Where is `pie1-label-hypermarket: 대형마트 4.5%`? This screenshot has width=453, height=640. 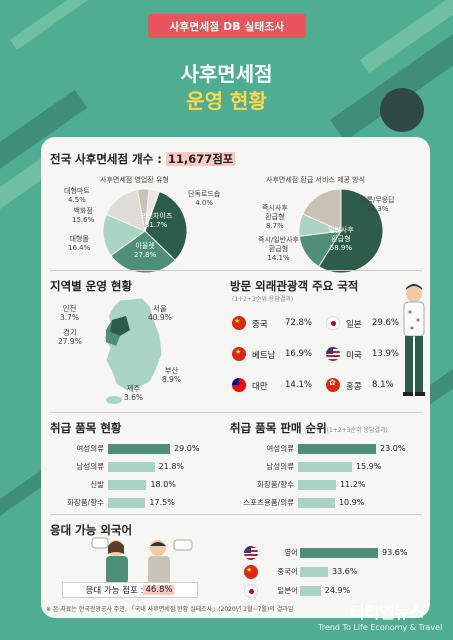
pie1-label-hypermarket: 대형마트 4.5% is located at coordinates (77, 195).